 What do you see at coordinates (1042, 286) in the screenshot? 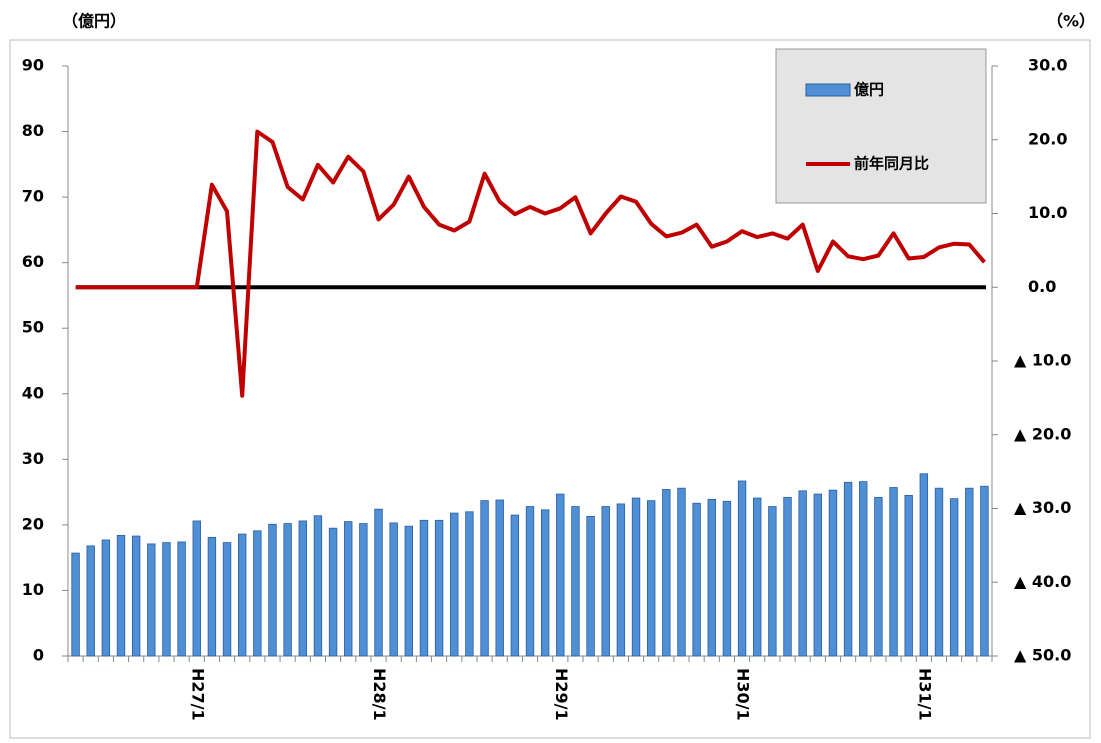
I see `y2-tick-label: 0.0` at bounding box center [1042, 286].